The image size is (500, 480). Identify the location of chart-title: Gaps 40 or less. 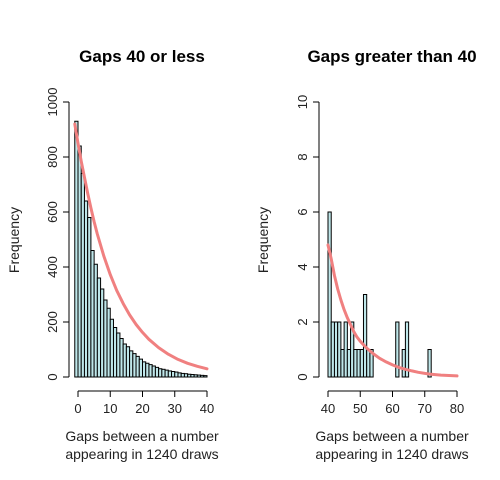
(142, 56).